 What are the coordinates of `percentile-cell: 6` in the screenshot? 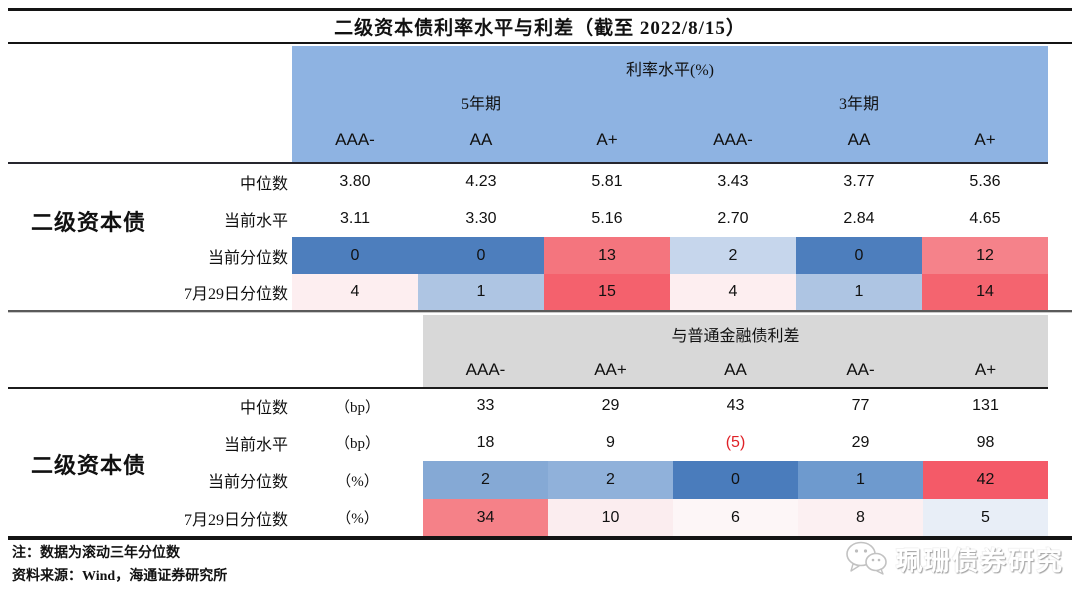 It's located at (735, 517).